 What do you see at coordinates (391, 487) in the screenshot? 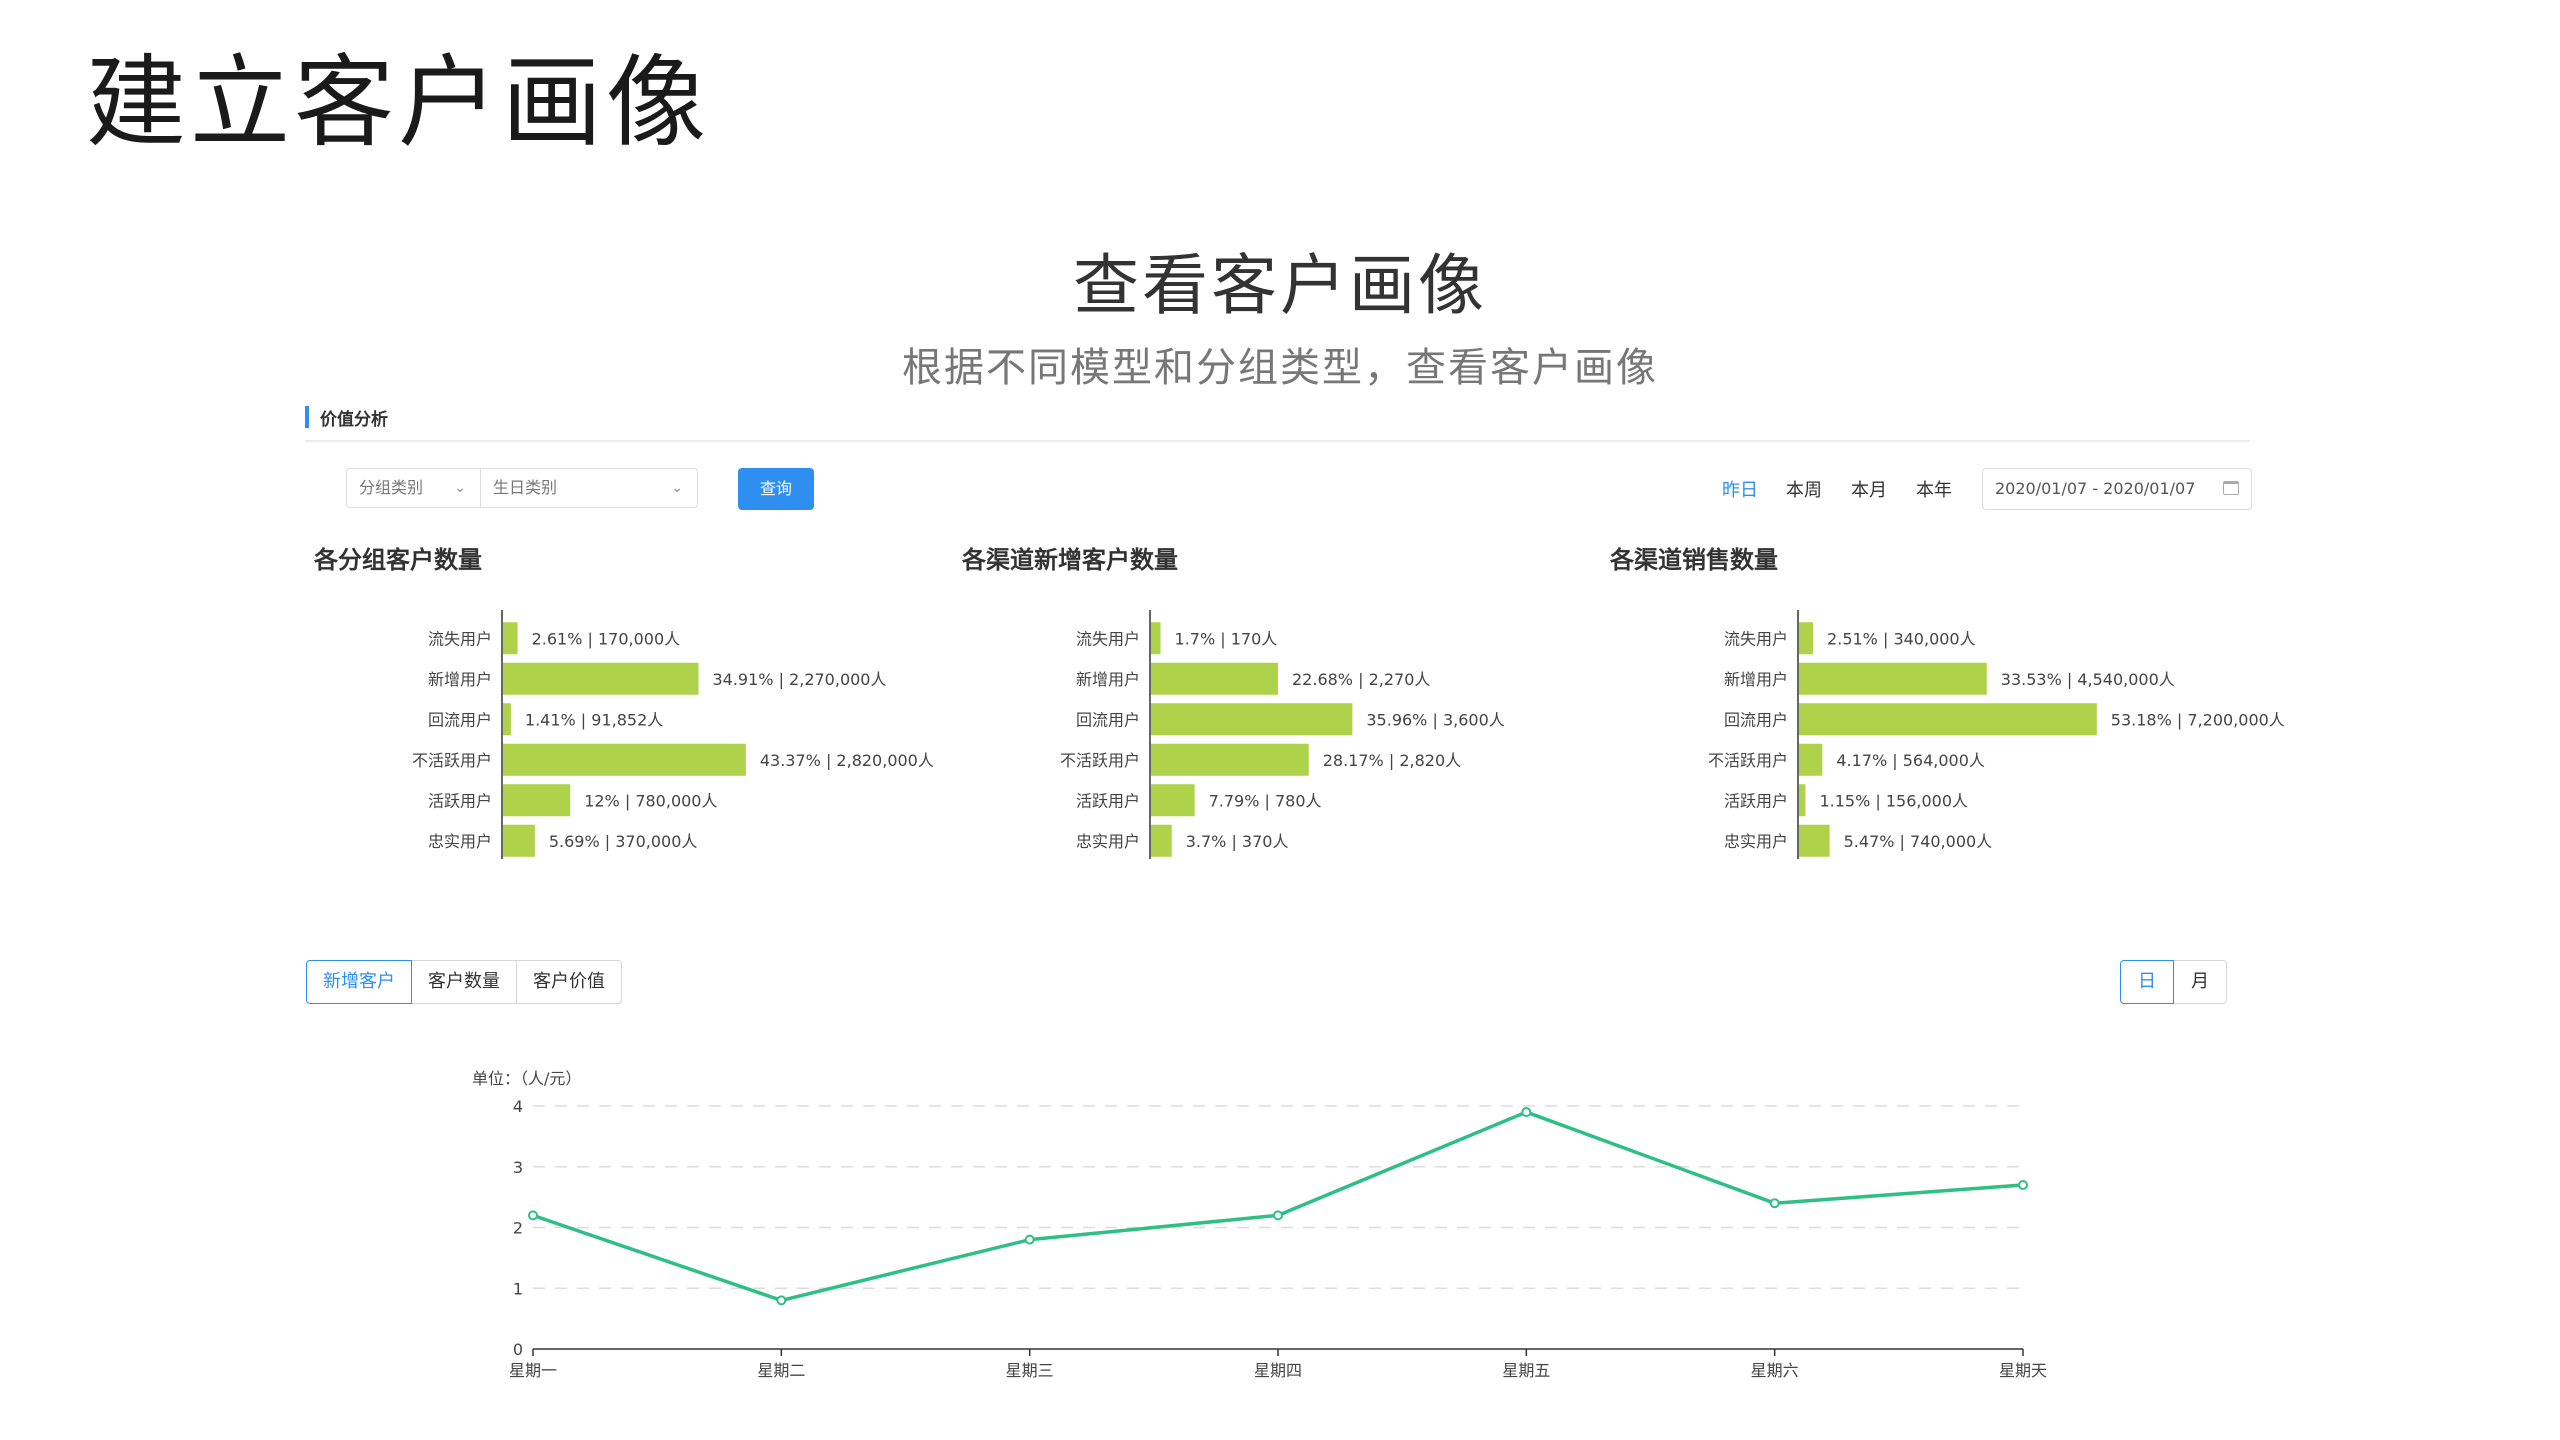
I see `group-category-value: 分组类别` at bounding box center [391, 487].